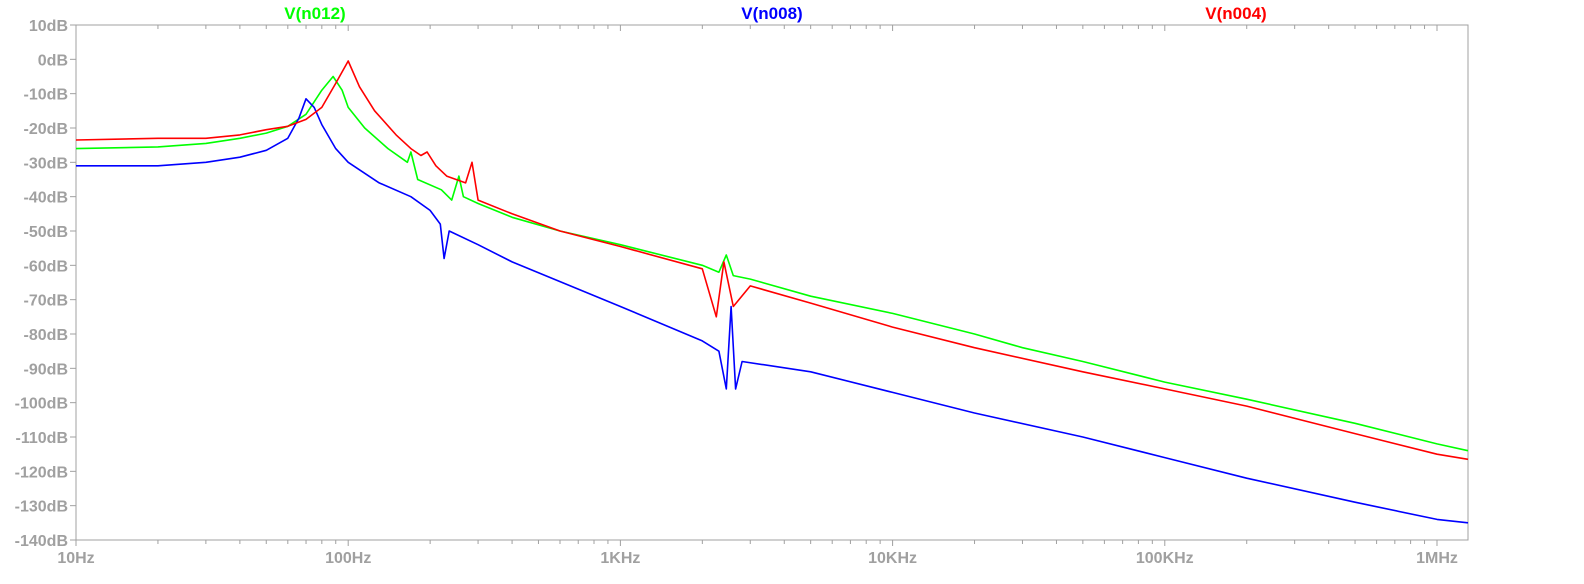 Image resolution: width=1584 pixels, height=584 pixels. Describe the element at coordinates (1235, 13) in the screenshot. I see `legend-label: V(n004)` at that location.